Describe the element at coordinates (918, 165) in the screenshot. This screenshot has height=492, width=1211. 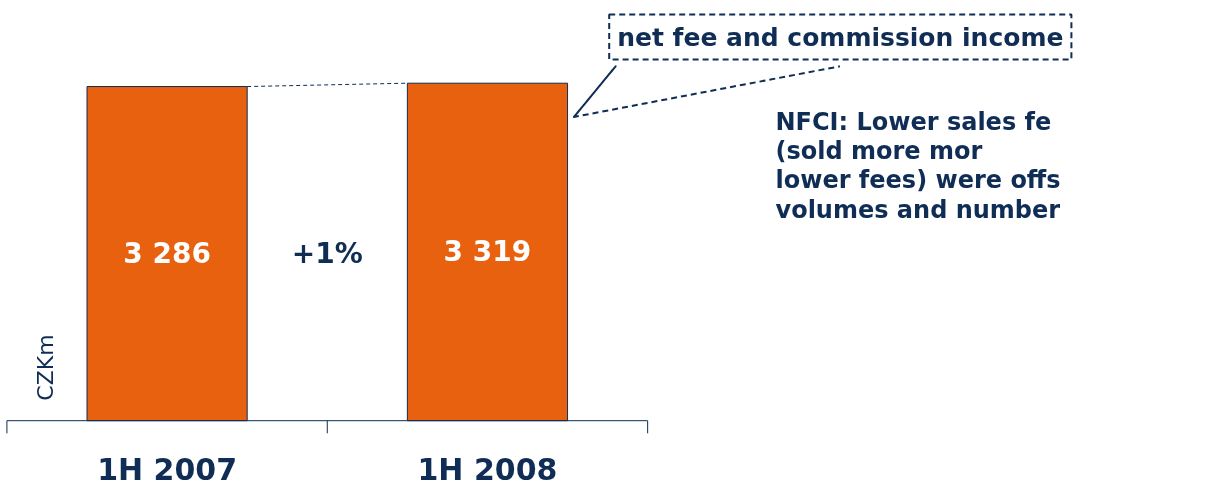
I see `text: NFCI: Lower sales fe (sold more mor lower fees) were offs volumes and number` at that location.